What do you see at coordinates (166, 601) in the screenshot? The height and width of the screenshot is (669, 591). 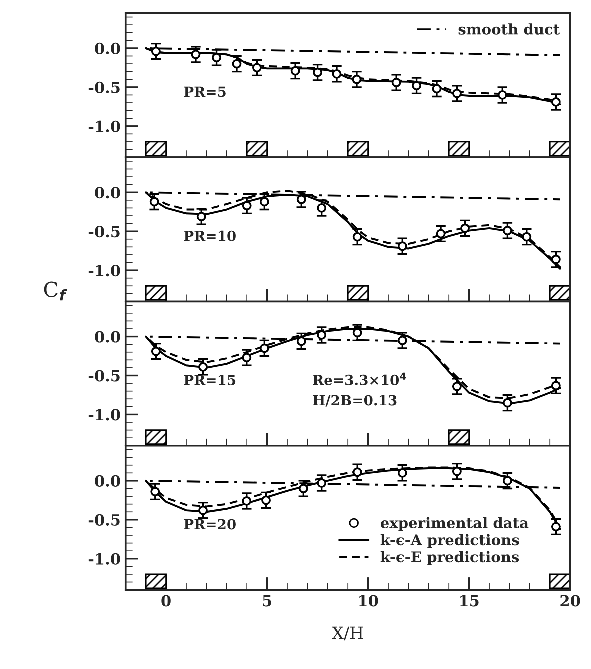 I see `x-tick-label: 0` at bounding box center [166, 601].